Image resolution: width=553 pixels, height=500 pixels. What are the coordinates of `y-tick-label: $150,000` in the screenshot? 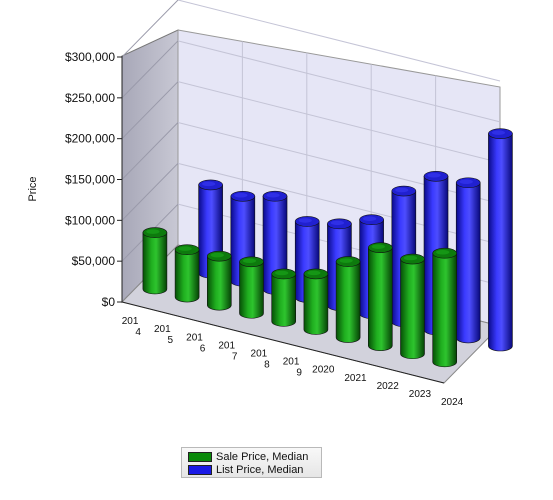 It's located at (90, 180).